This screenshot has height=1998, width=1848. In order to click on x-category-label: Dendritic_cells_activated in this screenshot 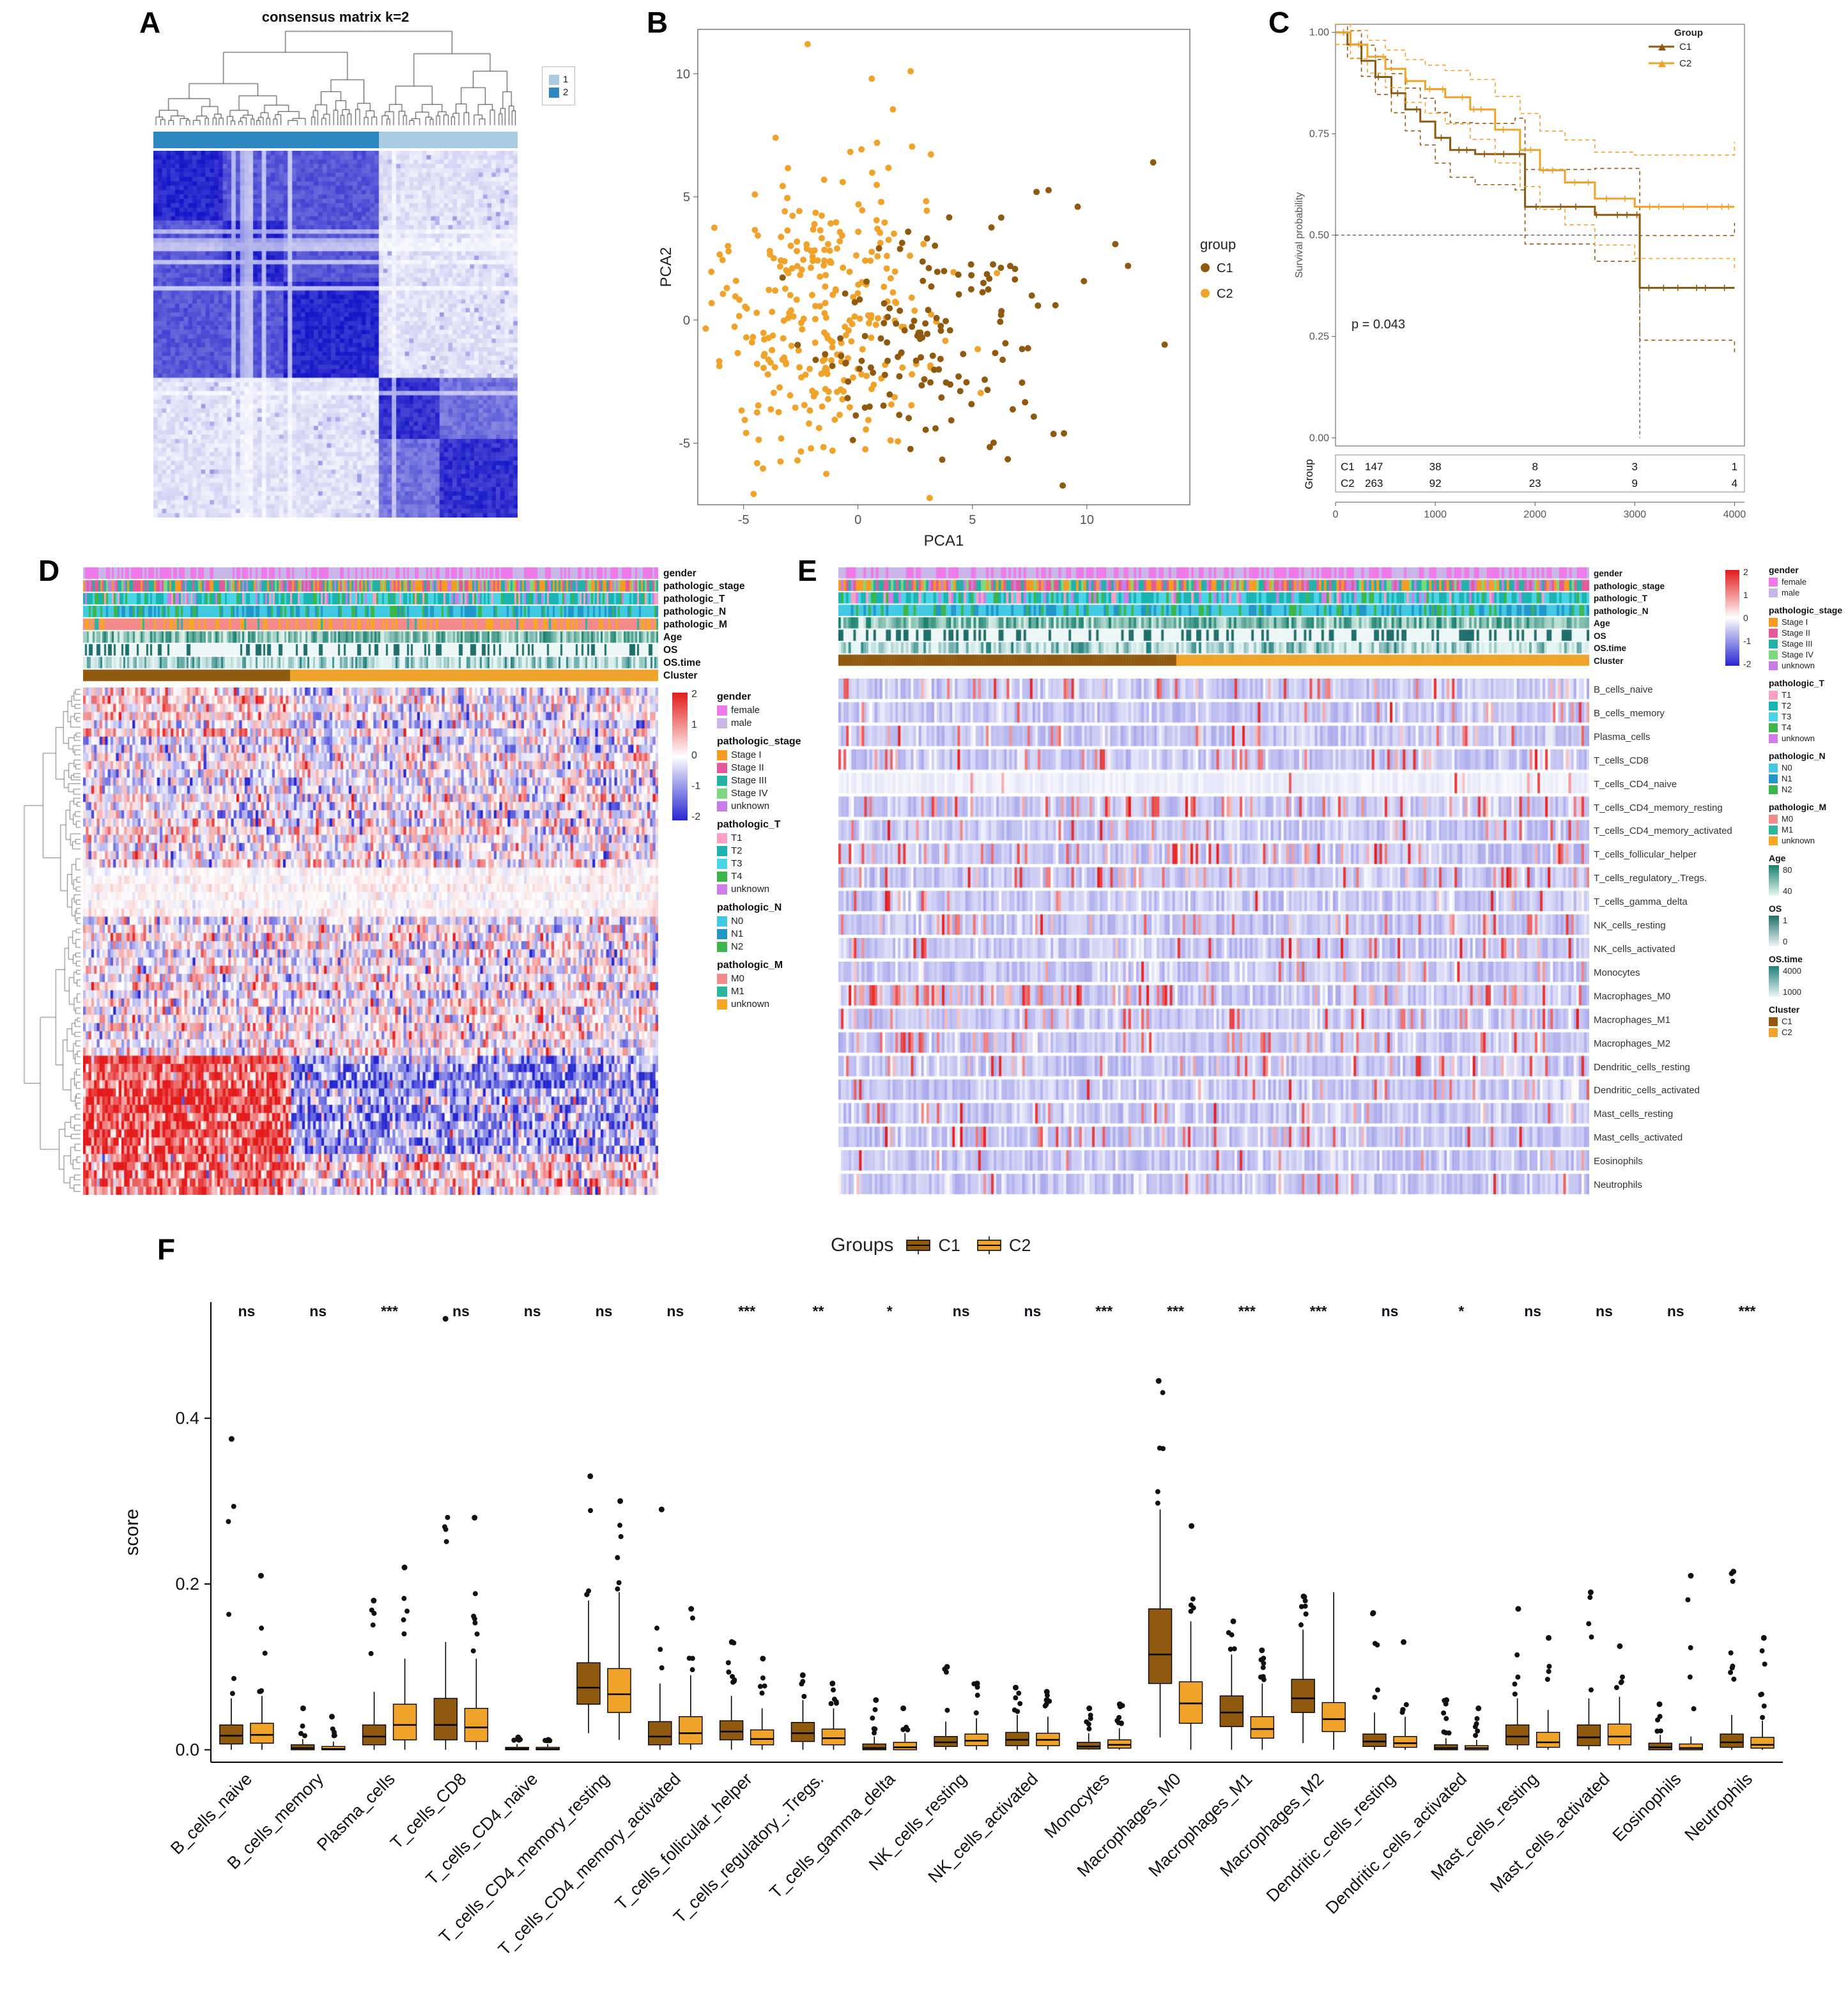, I will do `click(1396, 1843)`.